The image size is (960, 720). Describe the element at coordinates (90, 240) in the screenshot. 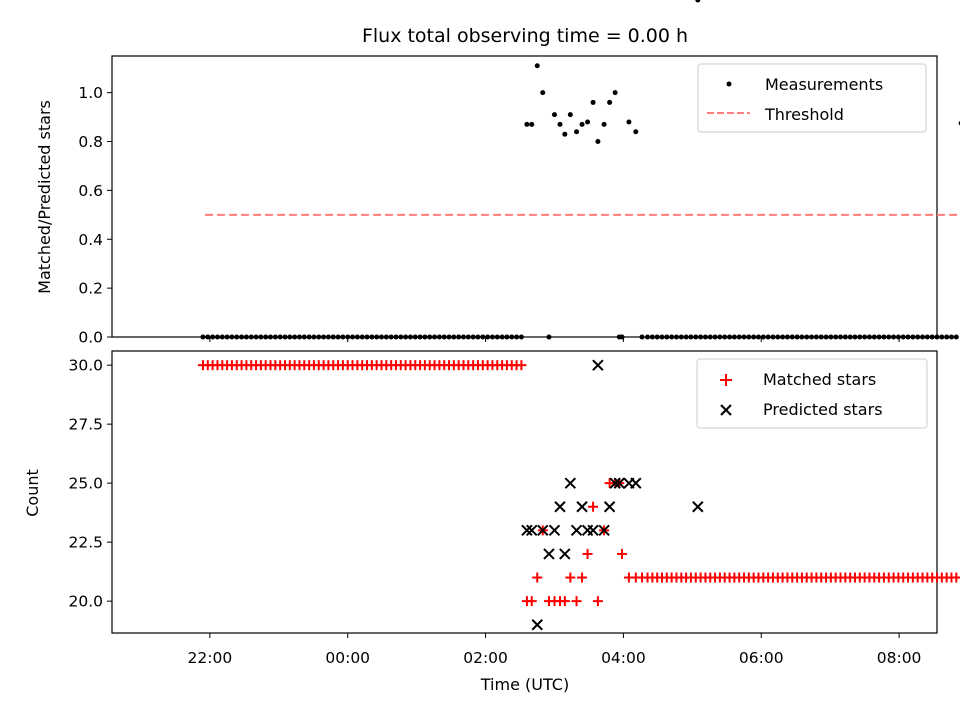

I see `y-tick-label: 0.4` at that location.